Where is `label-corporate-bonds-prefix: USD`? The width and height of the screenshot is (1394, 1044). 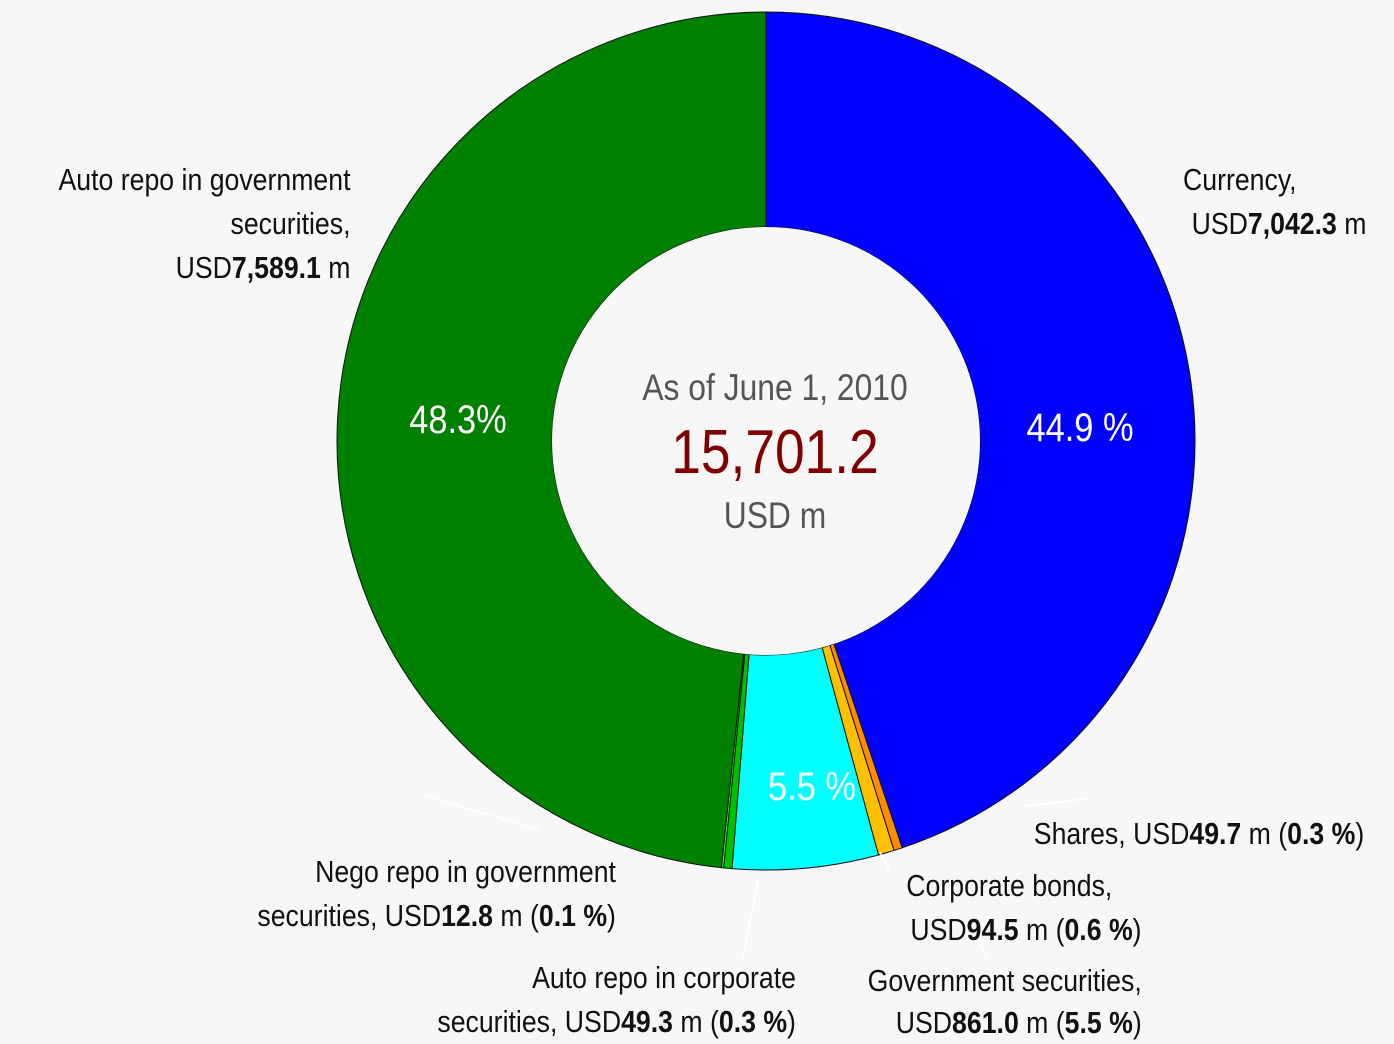 label-corporate-bonds-prefix: USD is located at coordinates (939, 929).